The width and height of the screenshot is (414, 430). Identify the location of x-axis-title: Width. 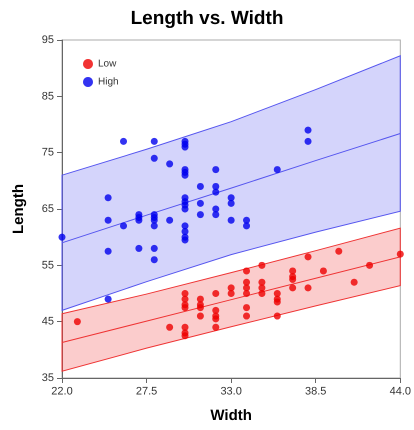
(231, 415).